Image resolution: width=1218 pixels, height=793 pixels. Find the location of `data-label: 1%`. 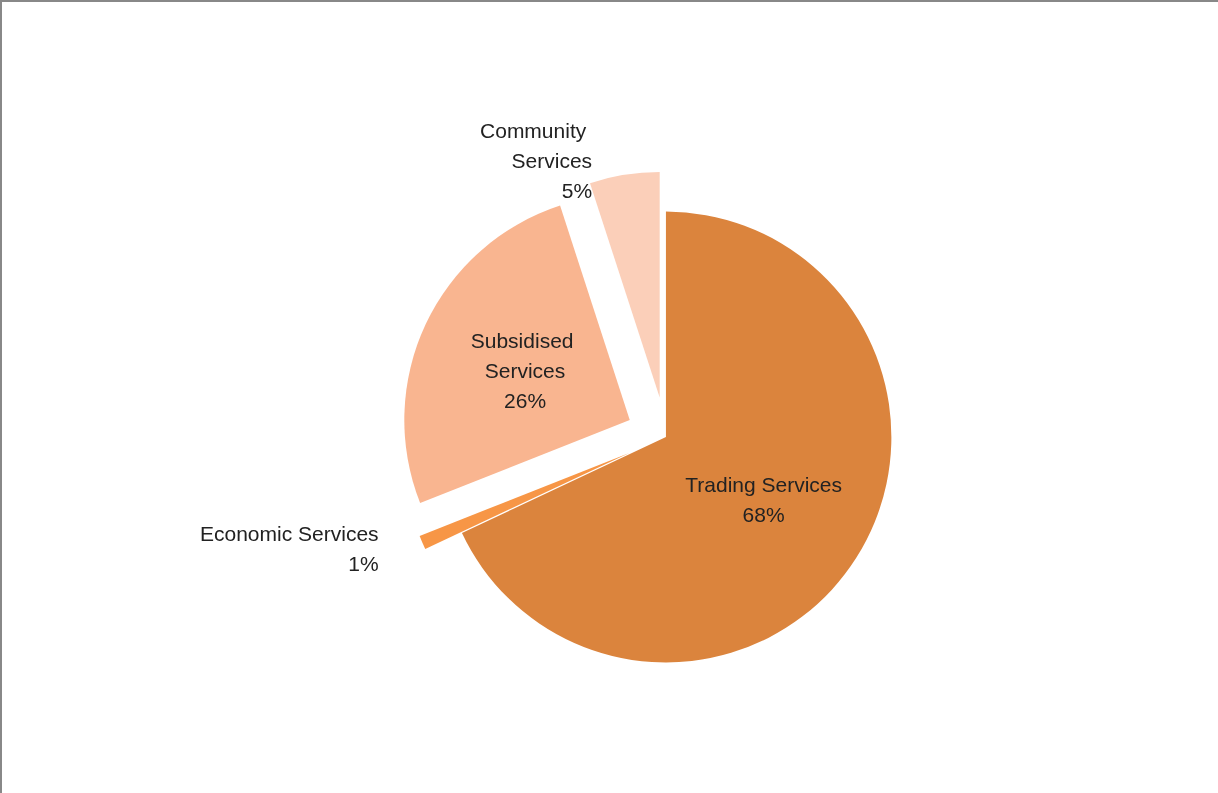

data-label: 1% is located at coordinates (363, 563).